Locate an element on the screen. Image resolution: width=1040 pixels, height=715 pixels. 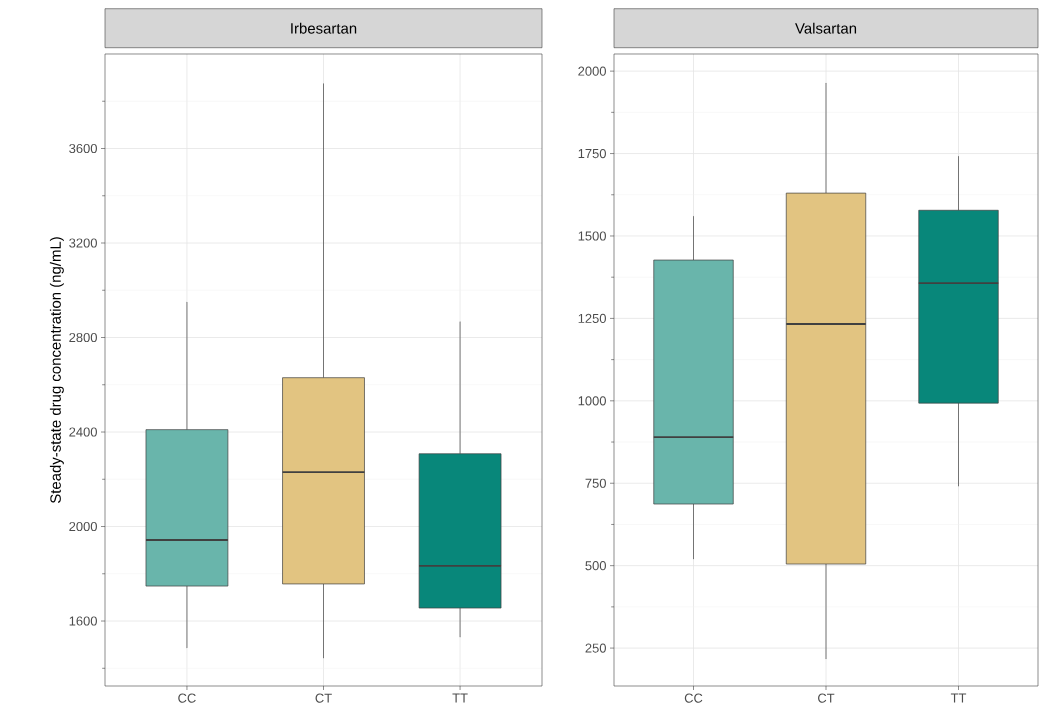
y-tick-label: 2400 is located at coordinates (83, 432).